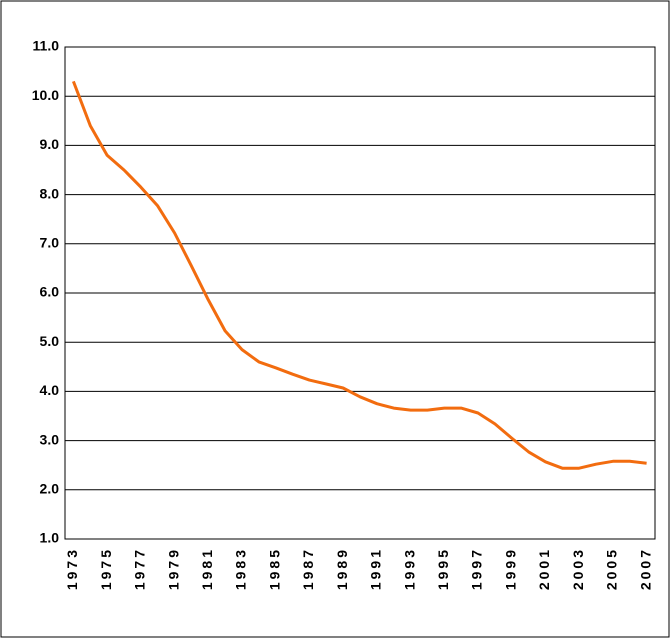 The height and width of the screenshot is (639, 671). Describe the element at coordinates (50, 341) in the screenshot. I see `y-tick-label: 5.0` at that location.